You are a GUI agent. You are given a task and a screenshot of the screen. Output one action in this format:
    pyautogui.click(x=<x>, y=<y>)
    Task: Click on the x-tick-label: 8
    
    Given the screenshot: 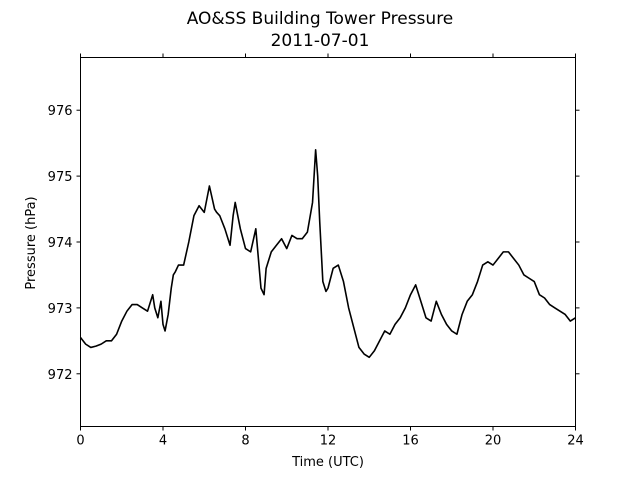 What is the action you would take?
    pyautogui.click(x=245, y=441)
    